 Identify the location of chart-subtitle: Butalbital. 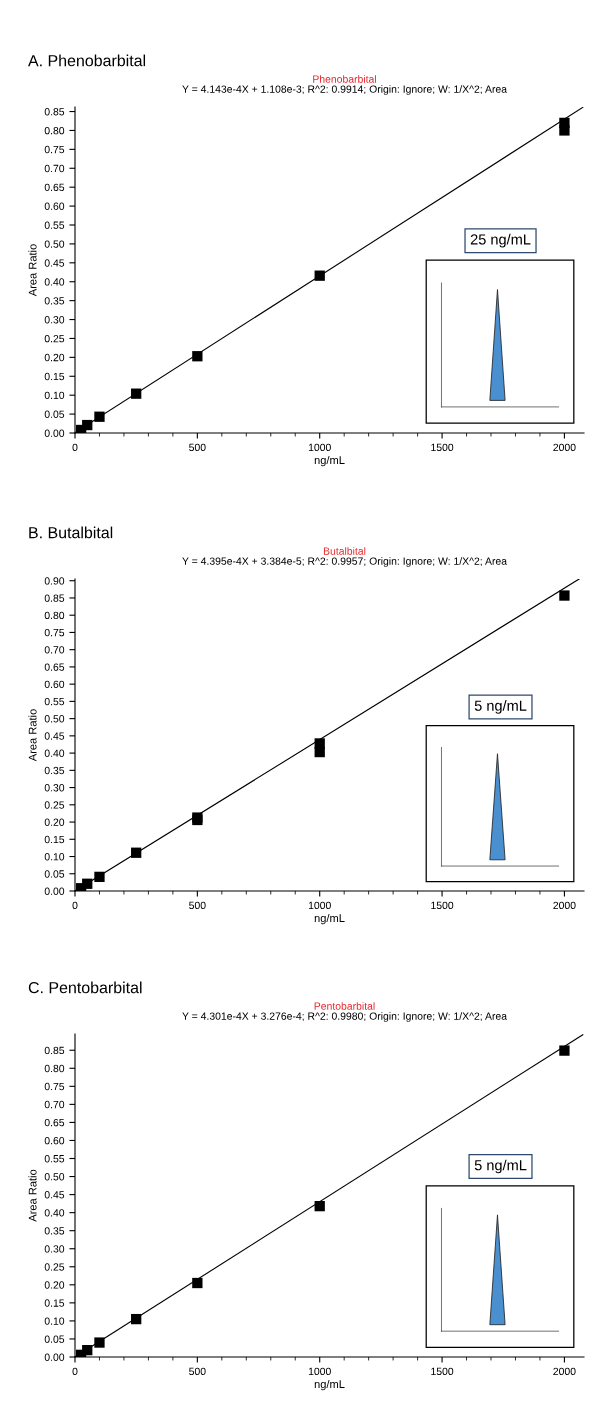
(344, 551).